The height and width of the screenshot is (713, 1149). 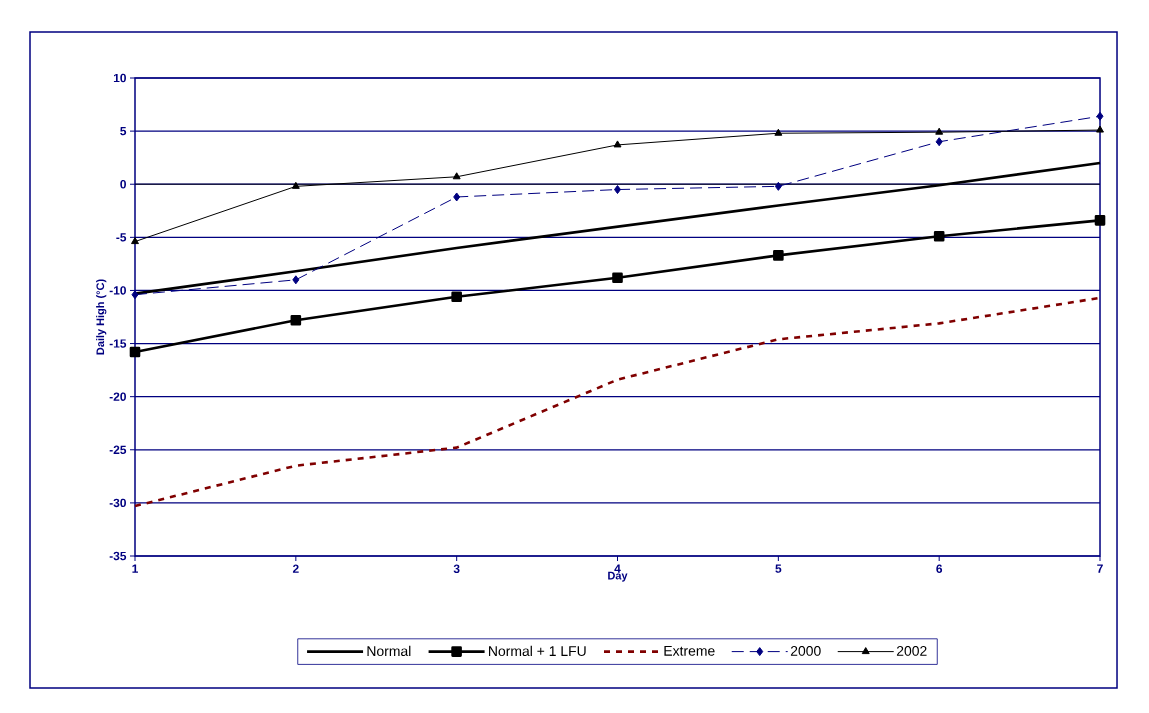 What do you see at coordinates (1100, 568) in the screenshot?
I see `x-tick-label: 7` at bounding box center [1100, 568].